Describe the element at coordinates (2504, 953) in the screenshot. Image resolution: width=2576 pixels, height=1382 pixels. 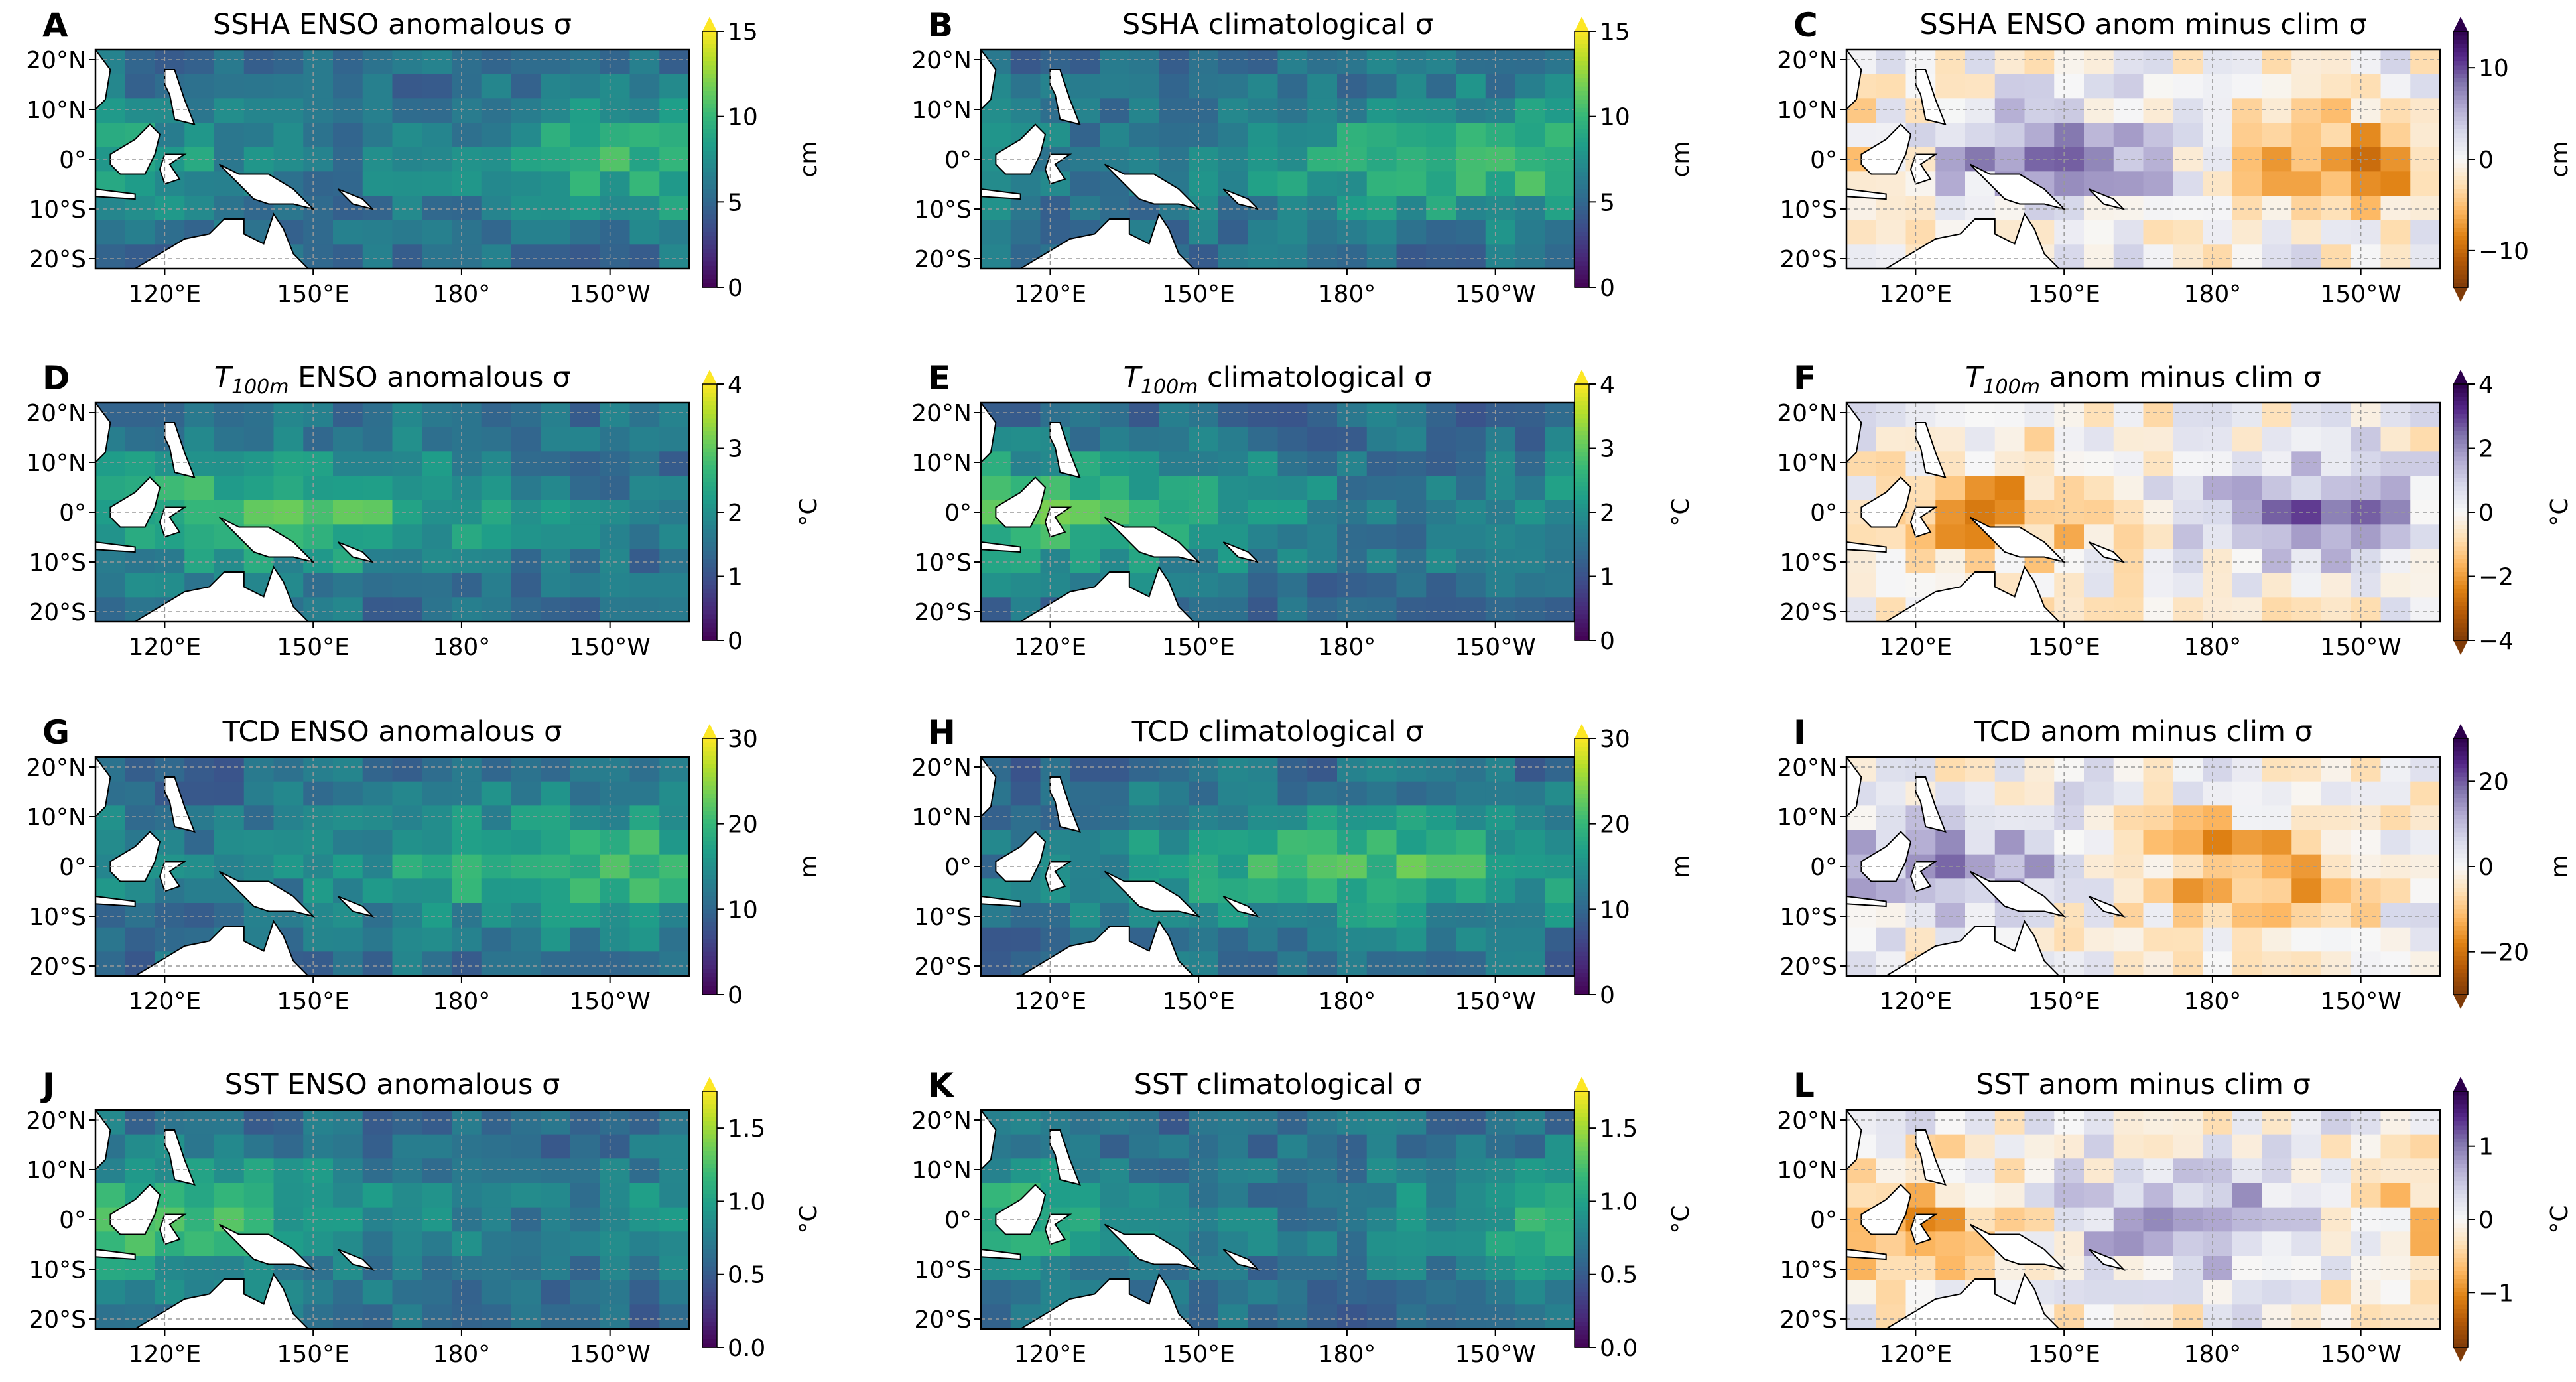
I see `colorbar-tick-label: −20` at that location.